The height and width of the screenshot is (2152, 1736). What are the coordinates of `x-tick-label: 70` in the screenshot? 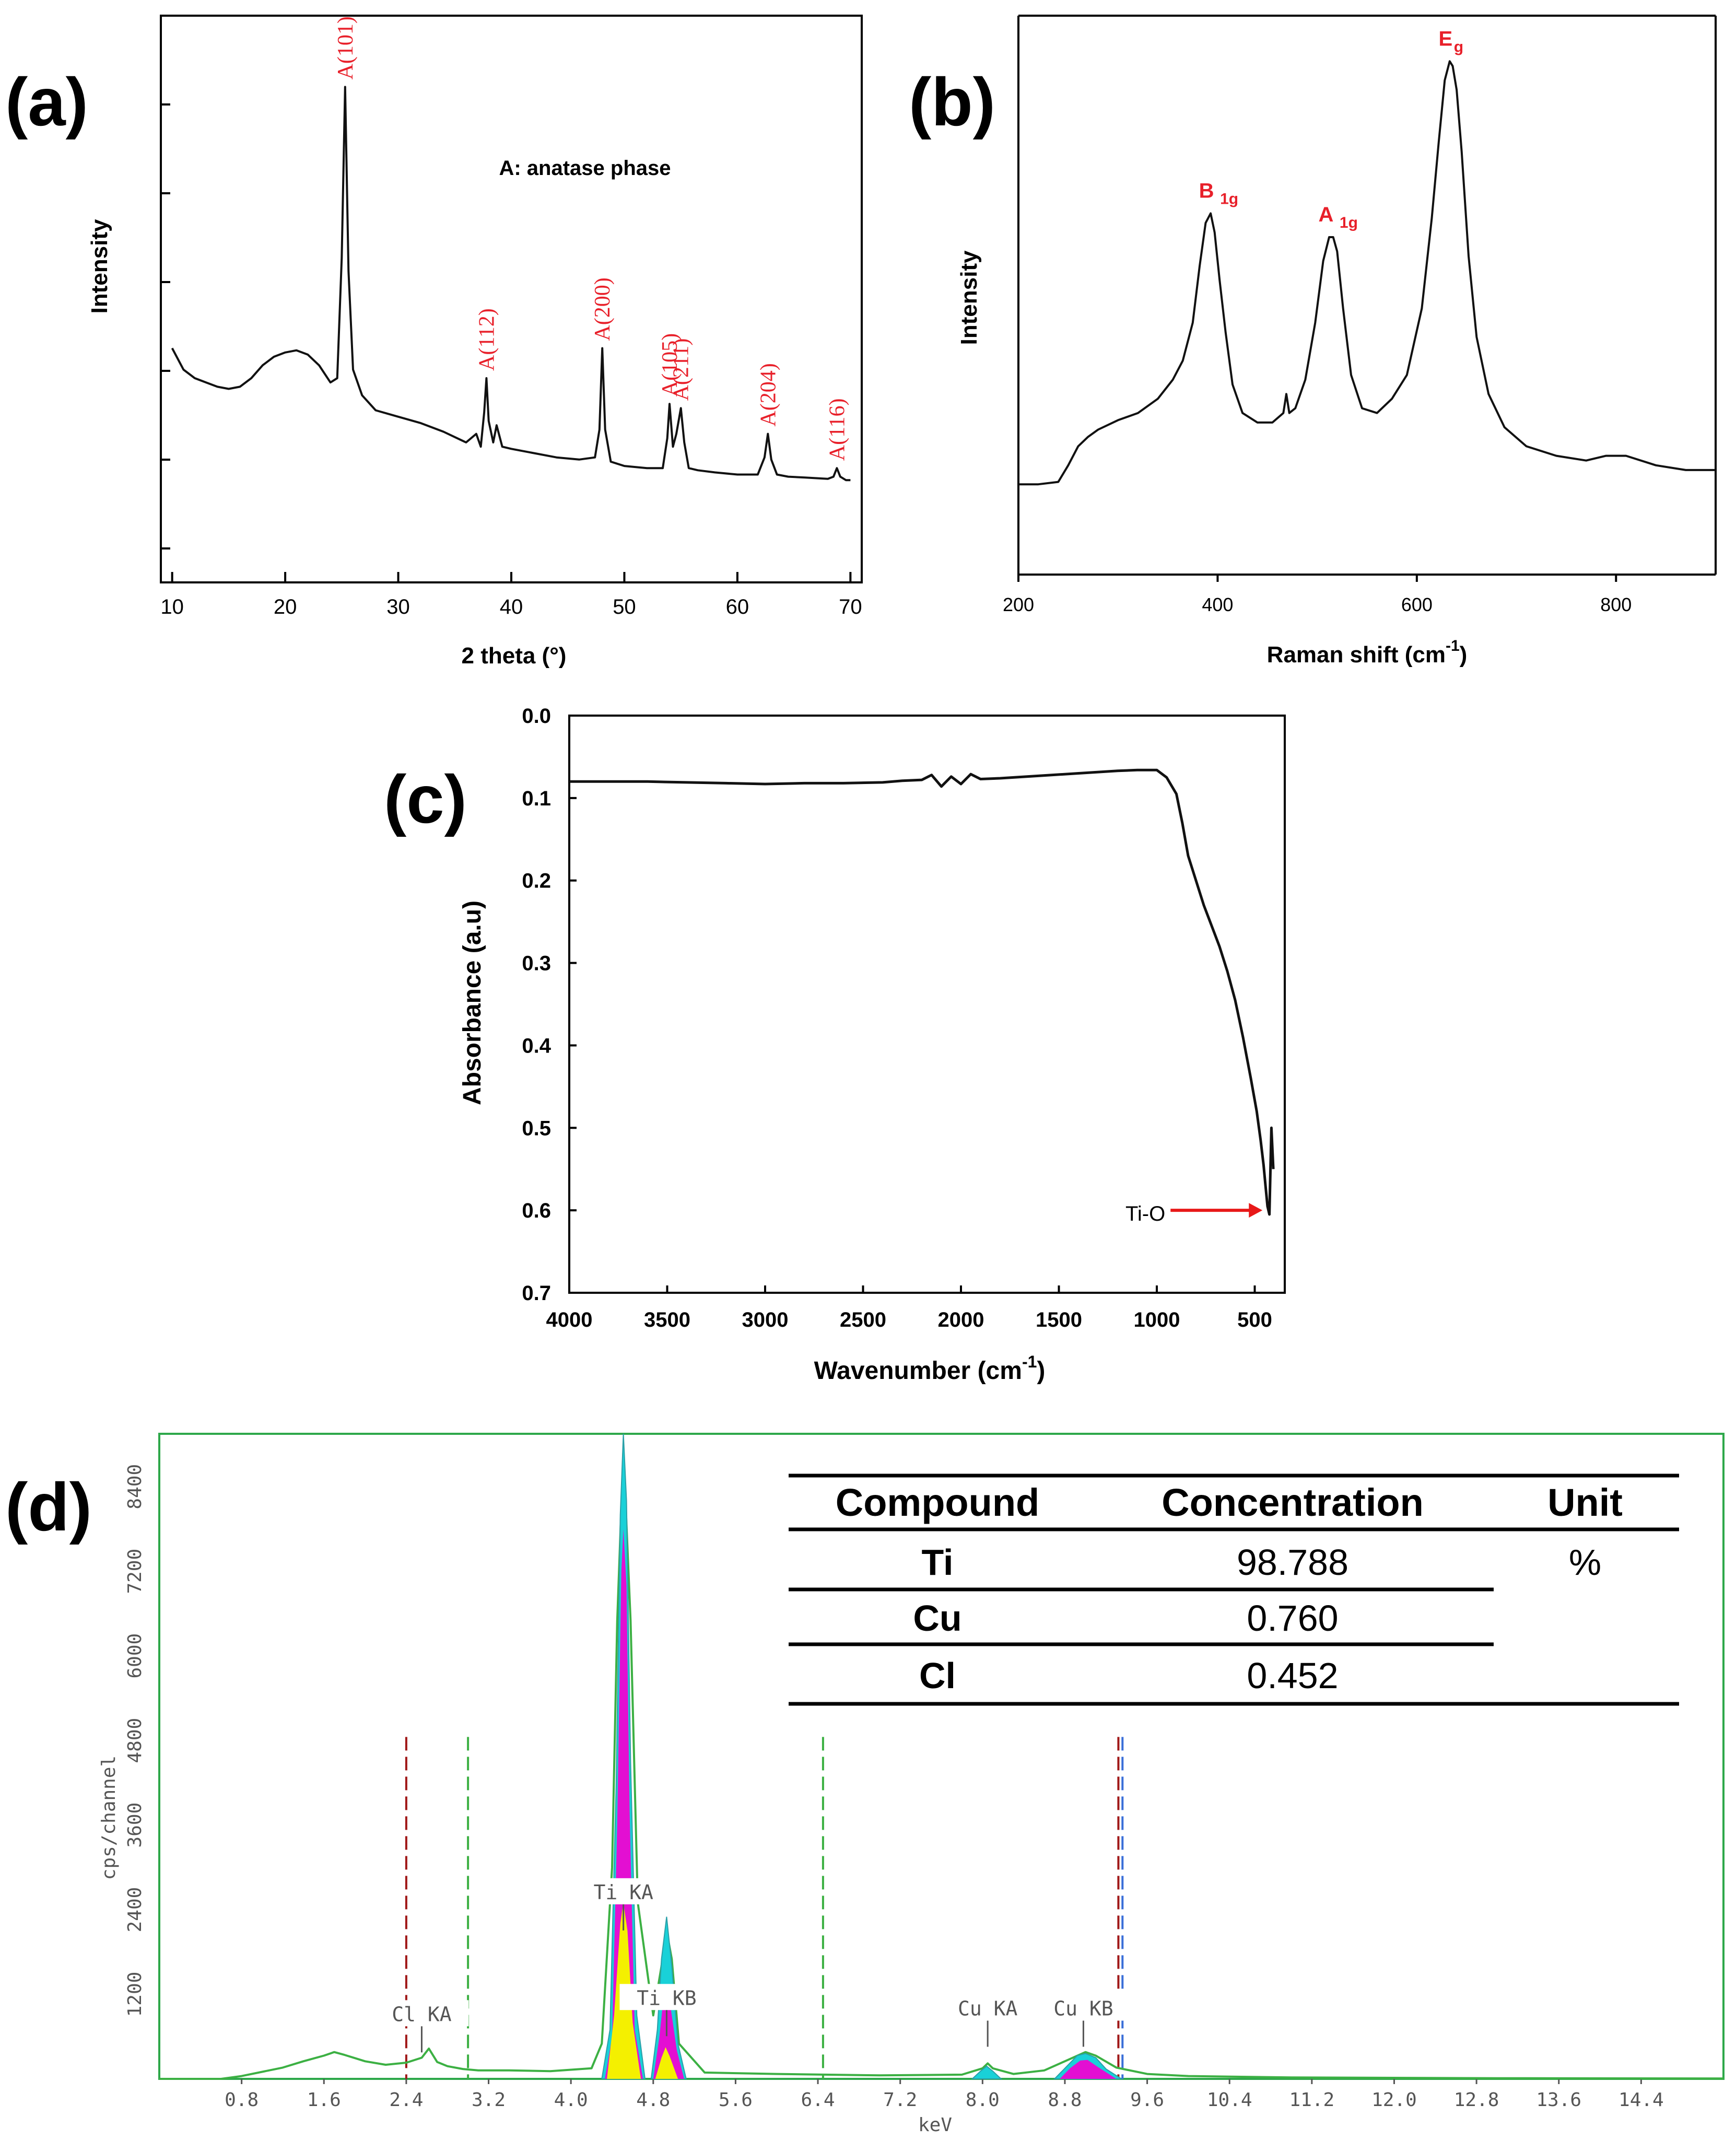 It's located at (850, 606).